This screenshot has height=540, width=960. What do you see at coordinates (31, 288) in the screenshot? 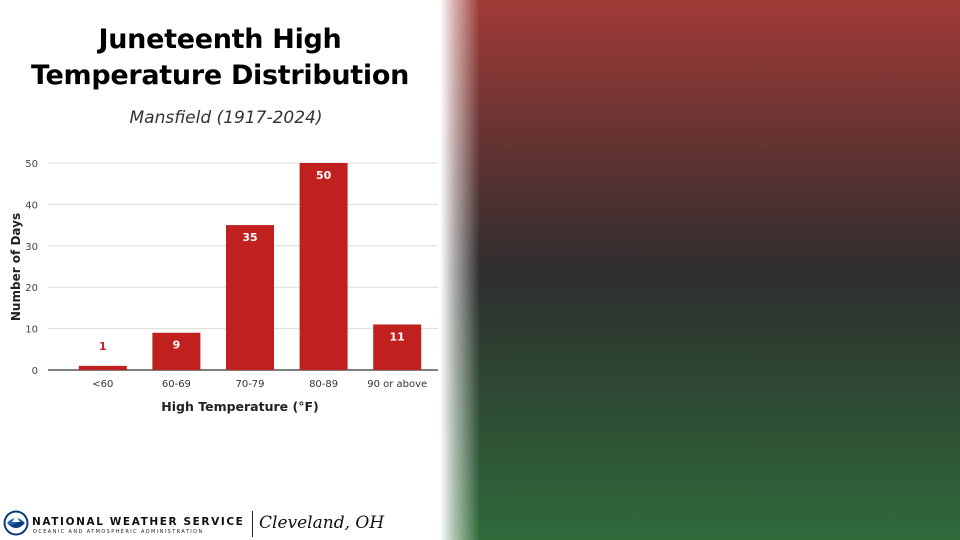
I see `y-tick-label: 20` at bounding box center [31, 288].